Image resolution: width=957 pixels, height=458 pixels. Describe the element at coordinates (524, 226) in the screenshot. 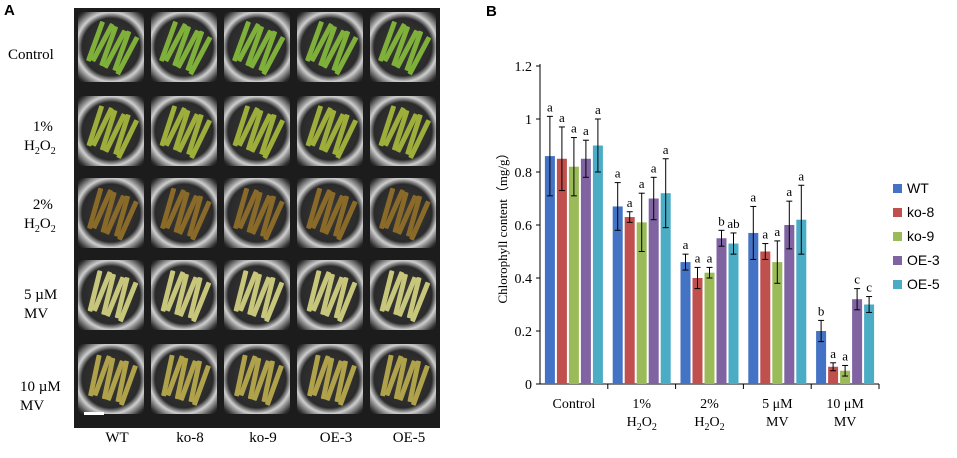

I see `y-tick-label: 0.6` at that location.